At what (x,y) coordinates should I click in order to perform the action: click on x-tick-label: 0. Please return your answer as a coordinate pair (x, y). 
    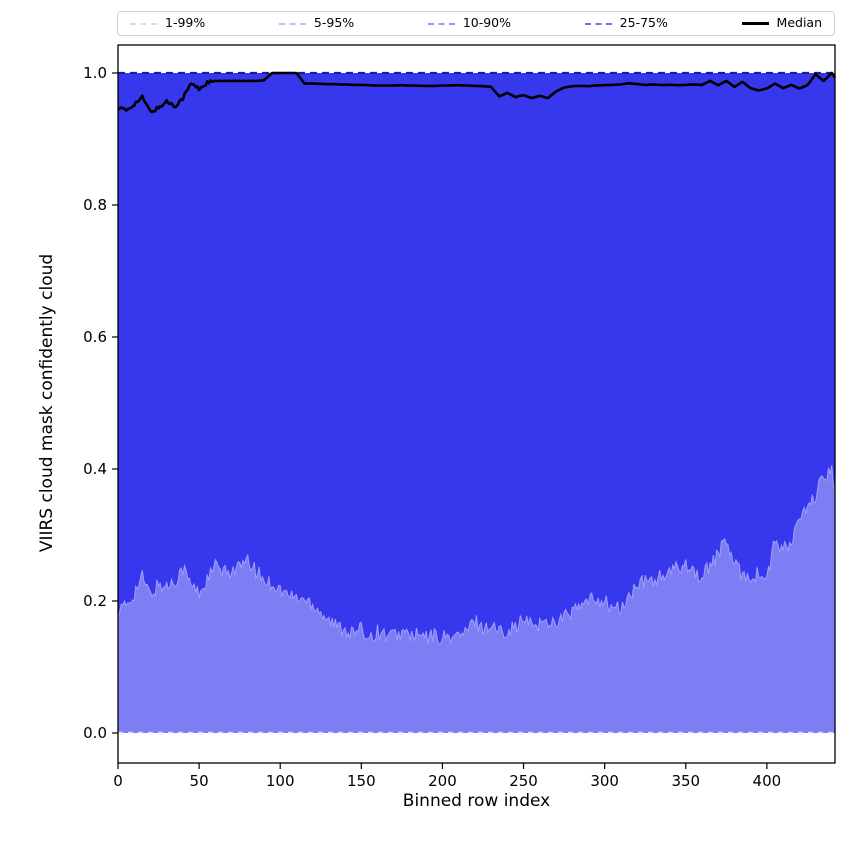
    Looking at the image, I should click on (118, 781).